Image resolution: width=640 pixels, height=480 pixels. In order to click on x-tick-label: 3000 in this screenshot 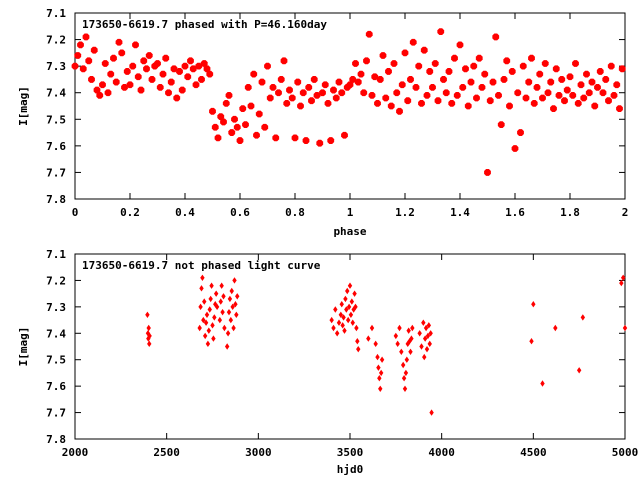, I will do `click(258, 452)`.